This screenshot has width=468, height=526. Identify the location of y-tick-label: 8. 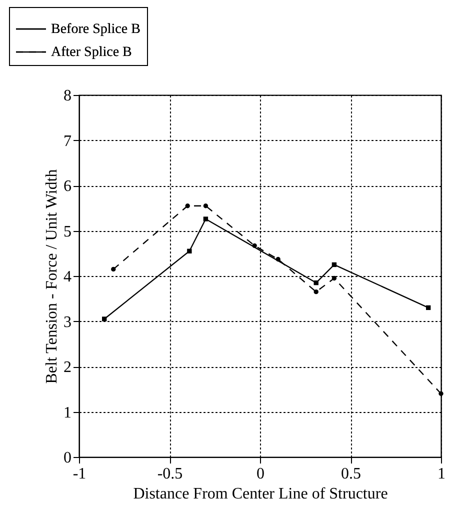
(68, 96).